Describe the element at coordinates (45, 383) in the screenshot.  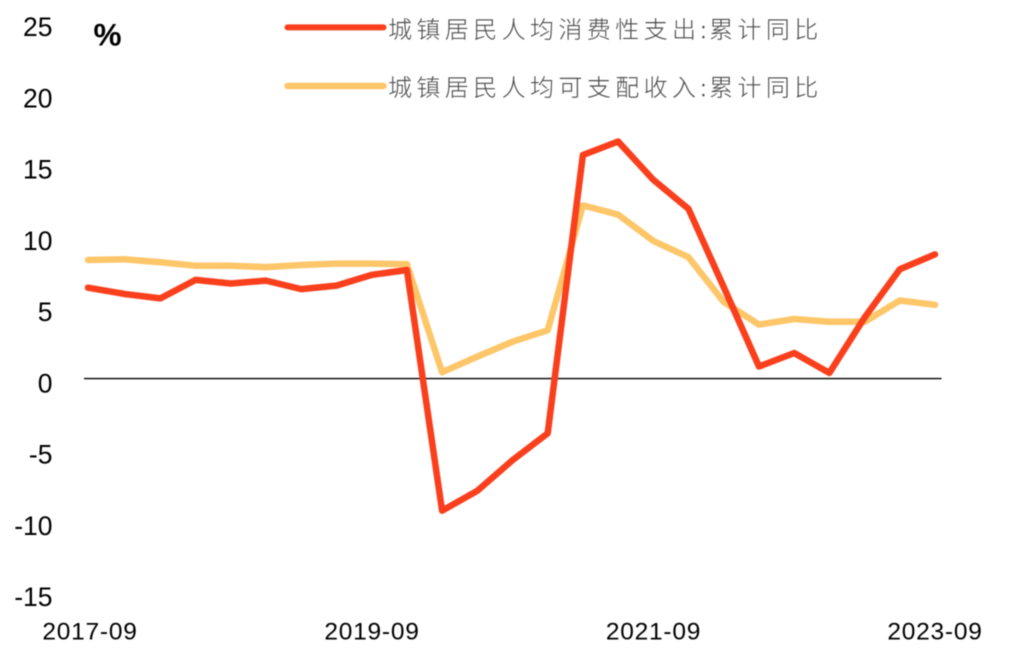
I see `svg-text: 0` at that location.